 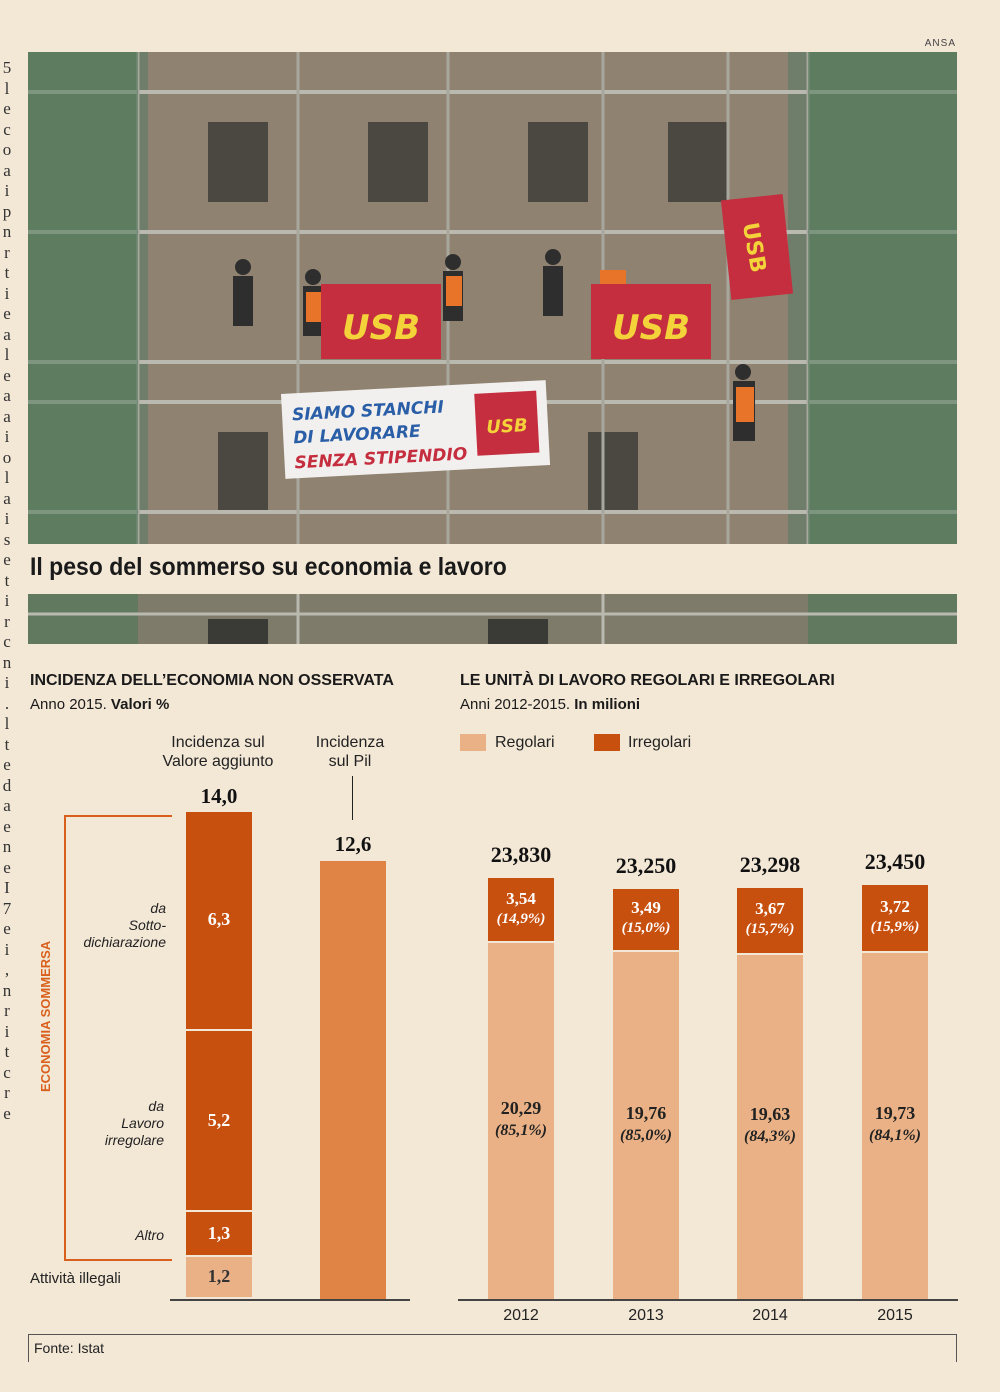 What do you see at coordinates (142, 1123) in the screenshot?
I see `segment-label-lavoro-line-2: Lavoro` at bounding box center [142, 1123].